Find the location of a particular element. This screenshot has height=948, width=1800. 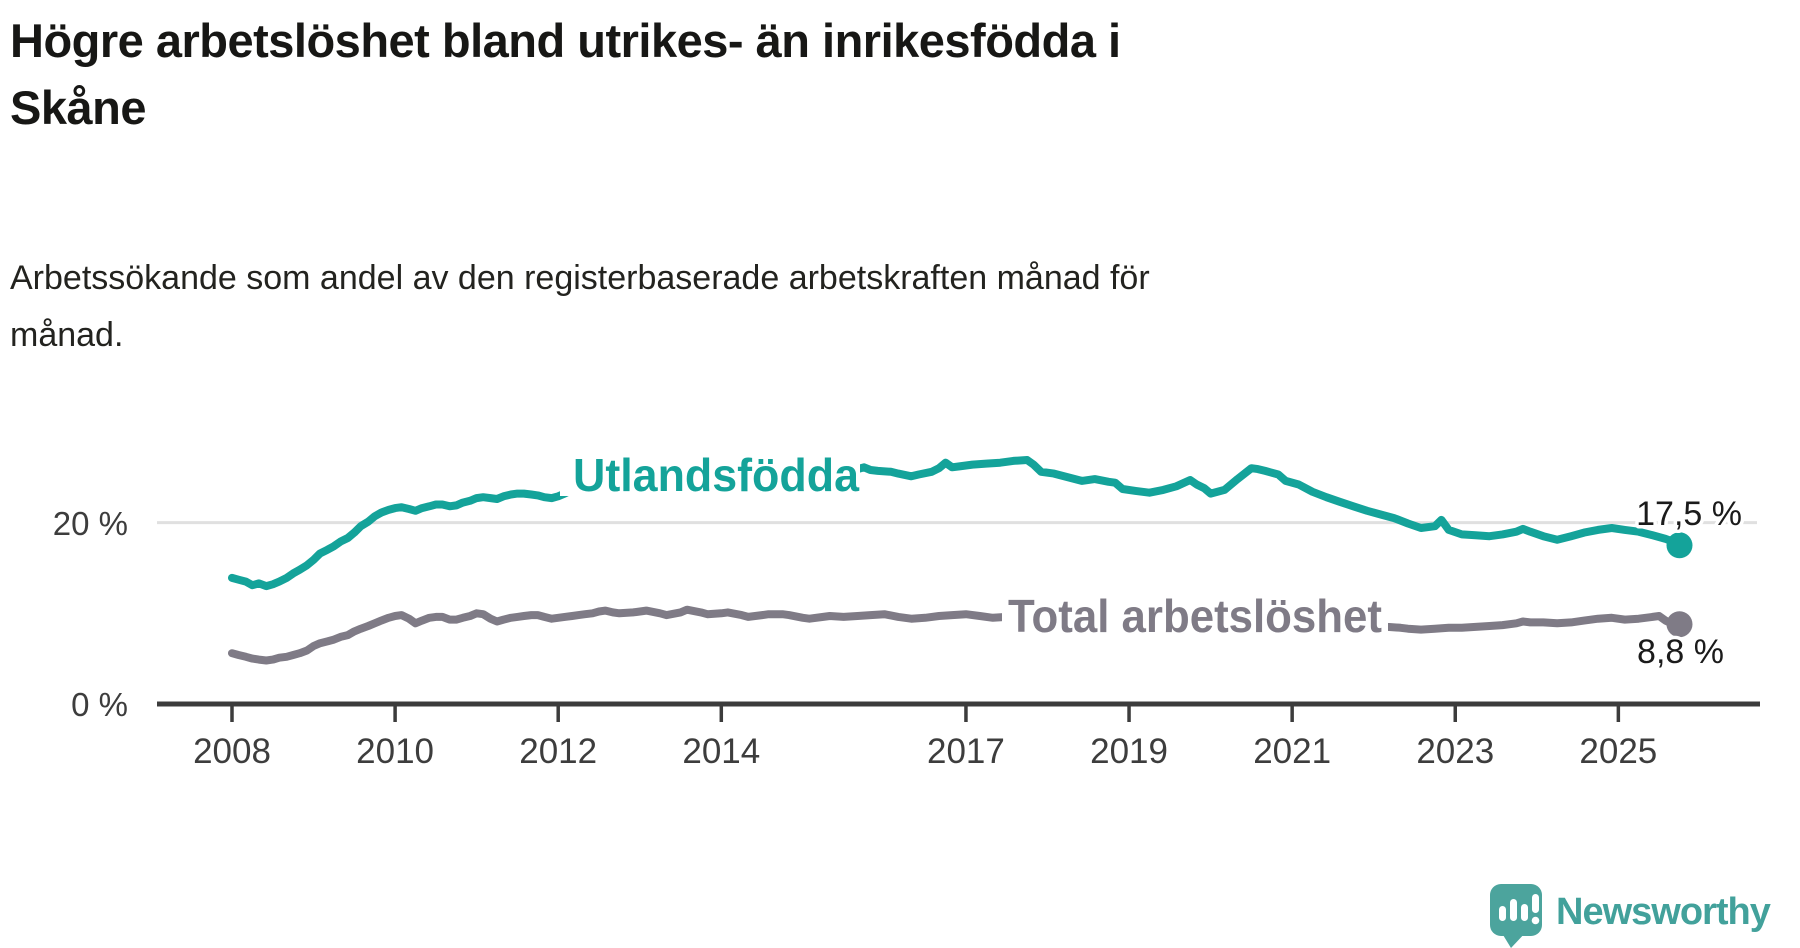

end-value-label-total-arbetsloshet: 8,8 % is located at coordinates (1680, 652).